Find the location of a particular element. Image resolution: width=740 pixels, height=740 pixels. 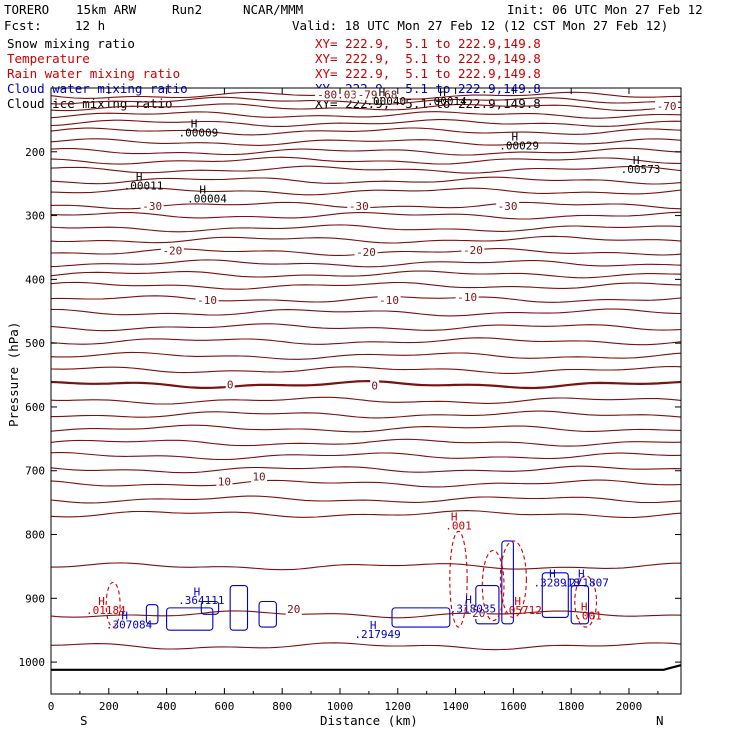

north-label: N is located at coordinates (660, 720).